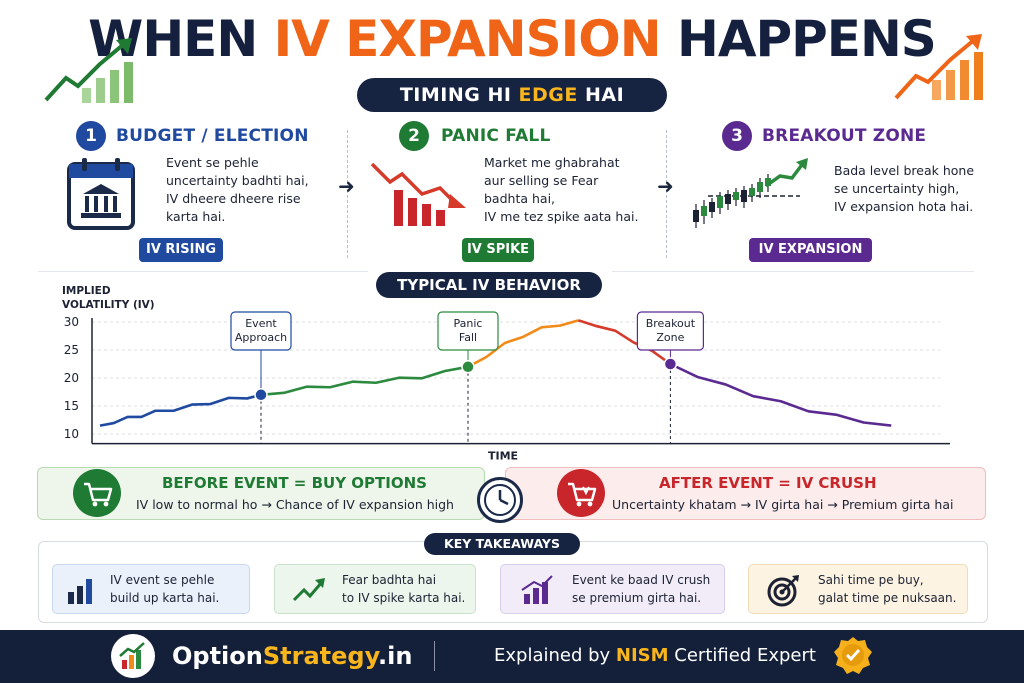 Image resolution: width=1024 pixels, height=683 pixels. What do you see at coordinates (91, 136) in the screenshot?
I see `section-1-number: 1` at bounding box center [91, 136].